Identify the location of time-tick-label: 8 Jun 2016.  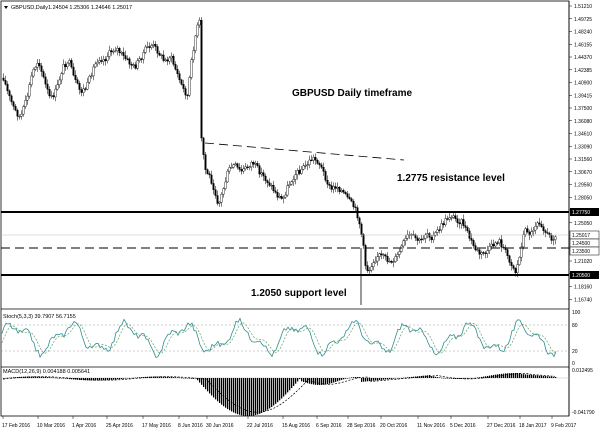
(190, 426).